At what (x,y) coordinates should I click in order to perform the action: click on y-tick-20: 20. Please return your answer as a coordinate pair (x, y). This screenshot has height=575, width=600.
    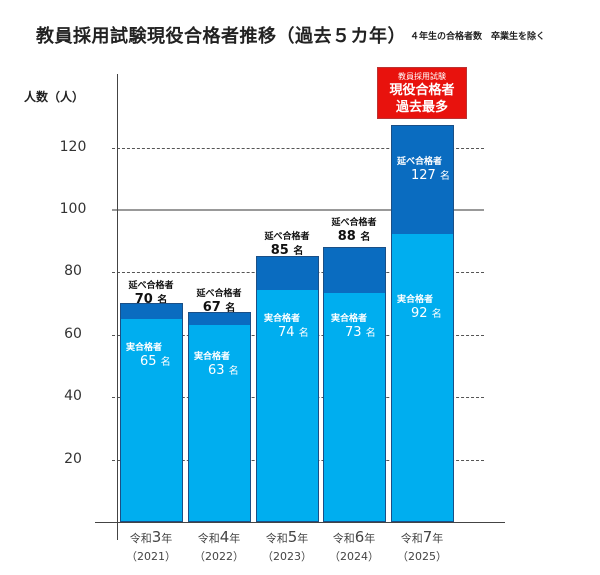
    Looking at the image, I should click on (73, 459).